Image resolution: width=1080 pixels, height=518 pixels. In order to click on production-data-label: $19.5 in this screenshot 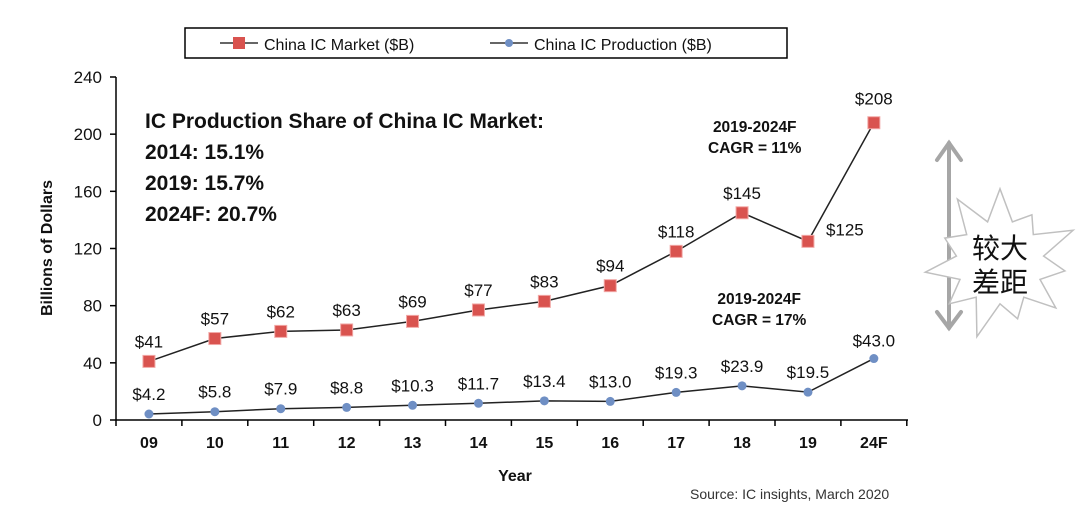, I will do `click(808, 372)`.